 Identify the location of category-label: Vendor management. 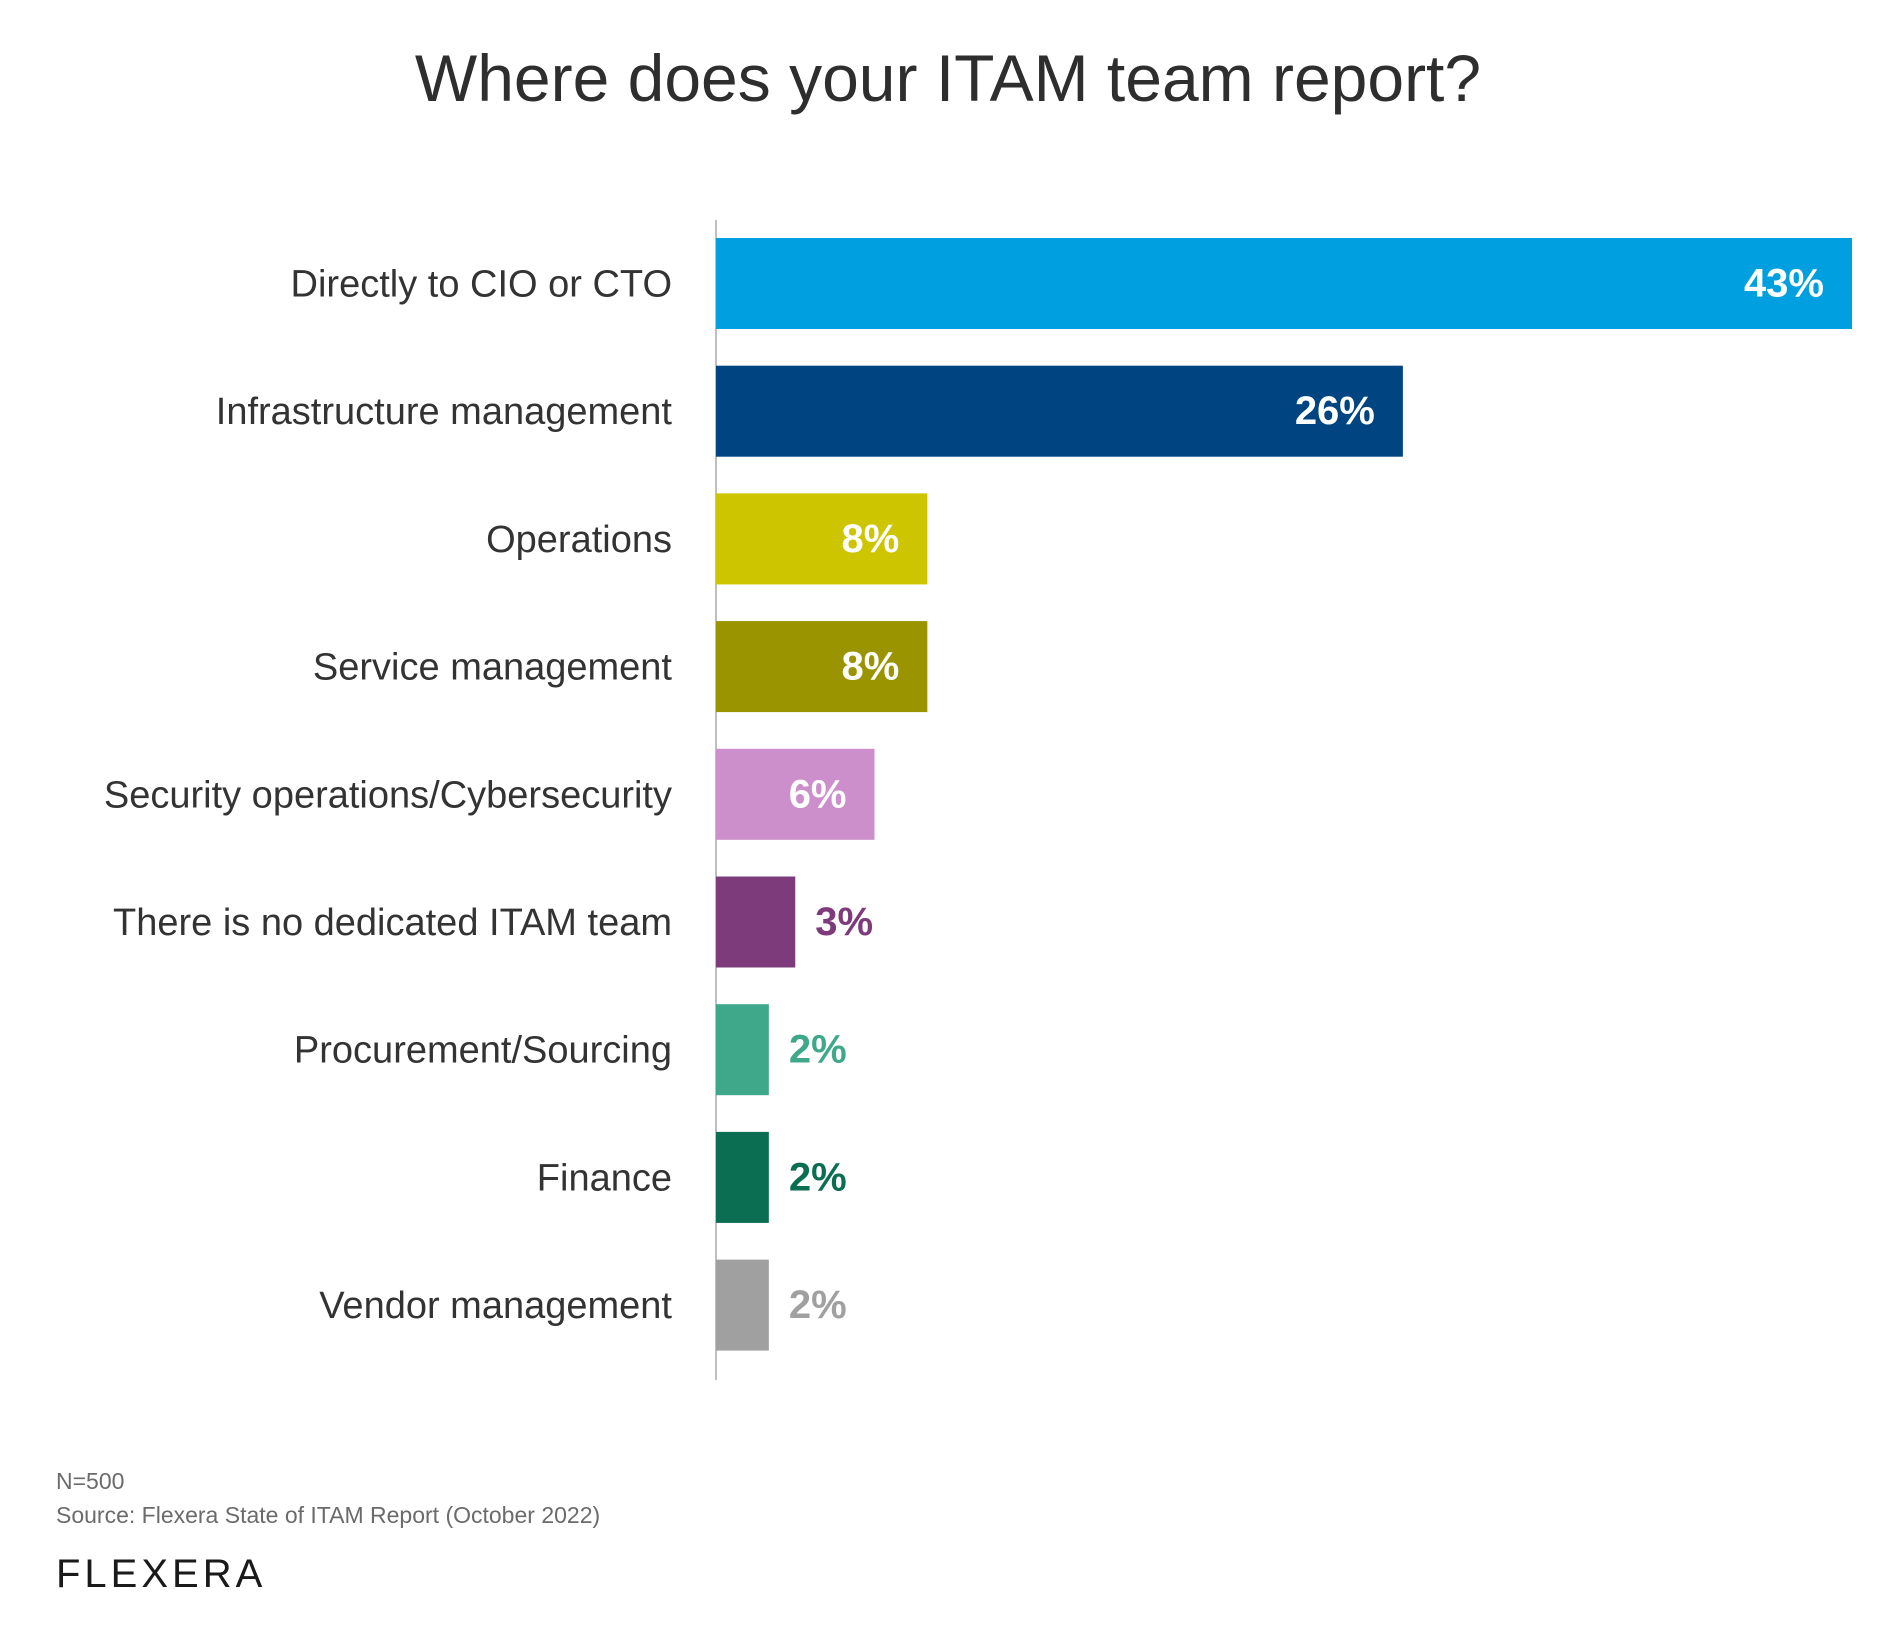
(495, 1306).